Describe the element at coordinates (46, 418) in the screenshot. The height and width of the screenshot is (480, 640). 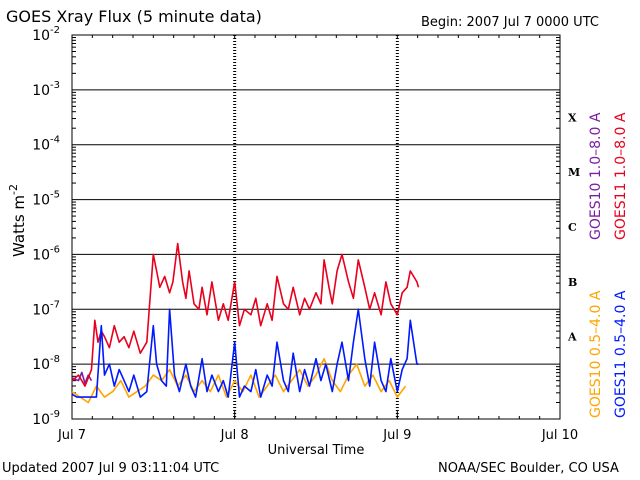
I see `y-tick-label: 10⁻⁹` at that location.